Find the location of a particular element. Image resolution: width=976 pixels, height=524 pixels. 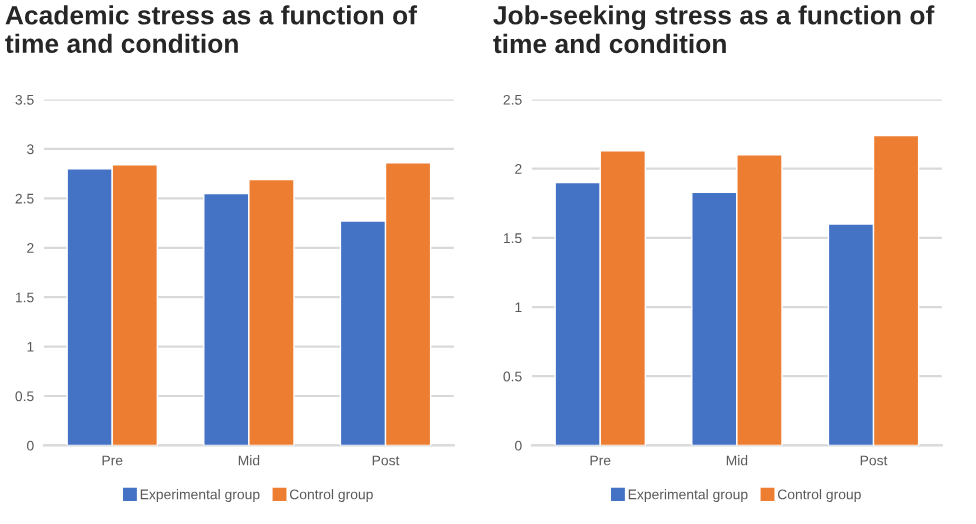

chart-title: Job-seeking stress as a function of time and condition is located at coordinates (714, 29).